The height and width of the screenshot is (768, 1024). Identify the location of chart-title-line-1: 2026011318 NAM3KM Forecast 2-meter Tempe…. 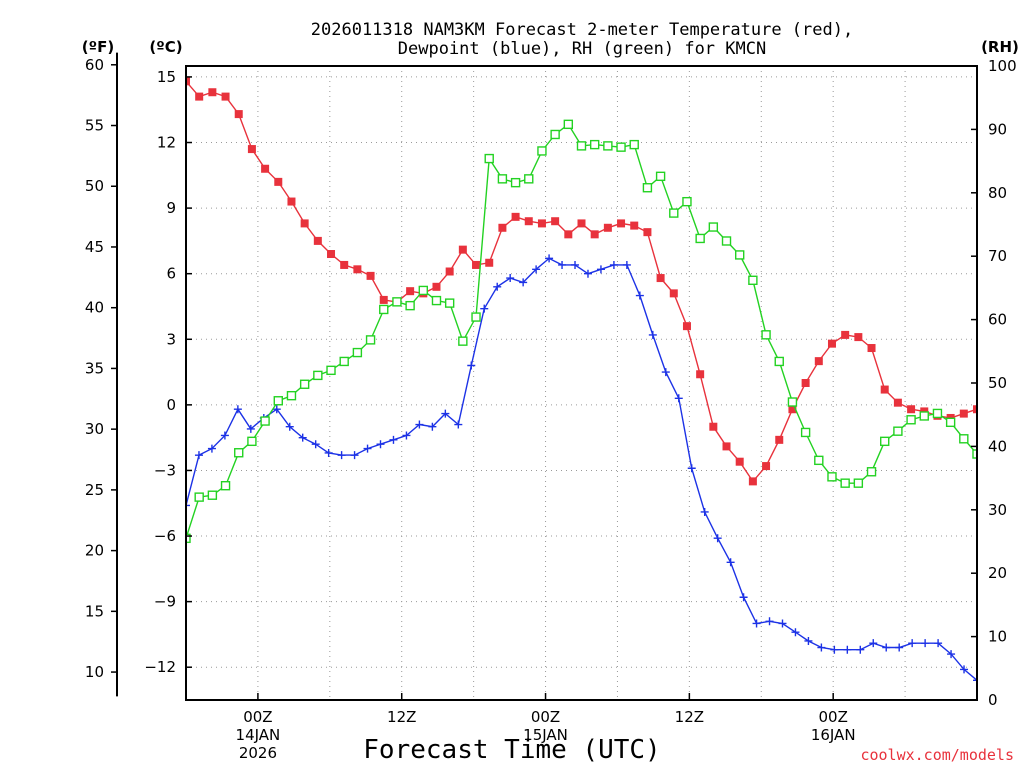
(582, 30).